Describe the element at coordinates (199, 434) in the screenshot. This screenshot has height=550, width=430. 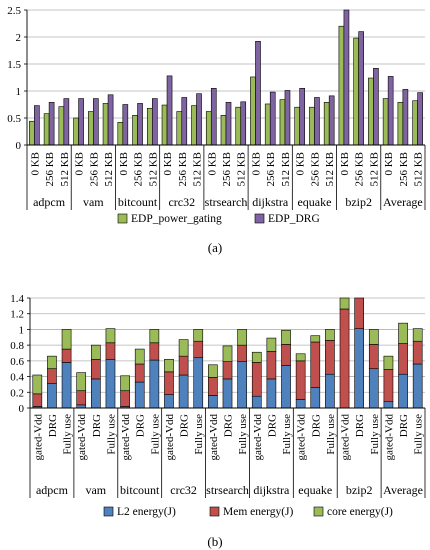
I see `category-label: Fully use` at that location.